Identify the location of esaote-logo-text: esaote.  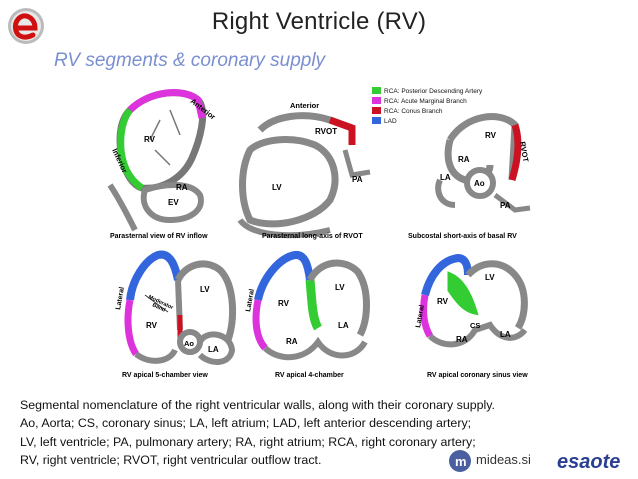
(588, 462).